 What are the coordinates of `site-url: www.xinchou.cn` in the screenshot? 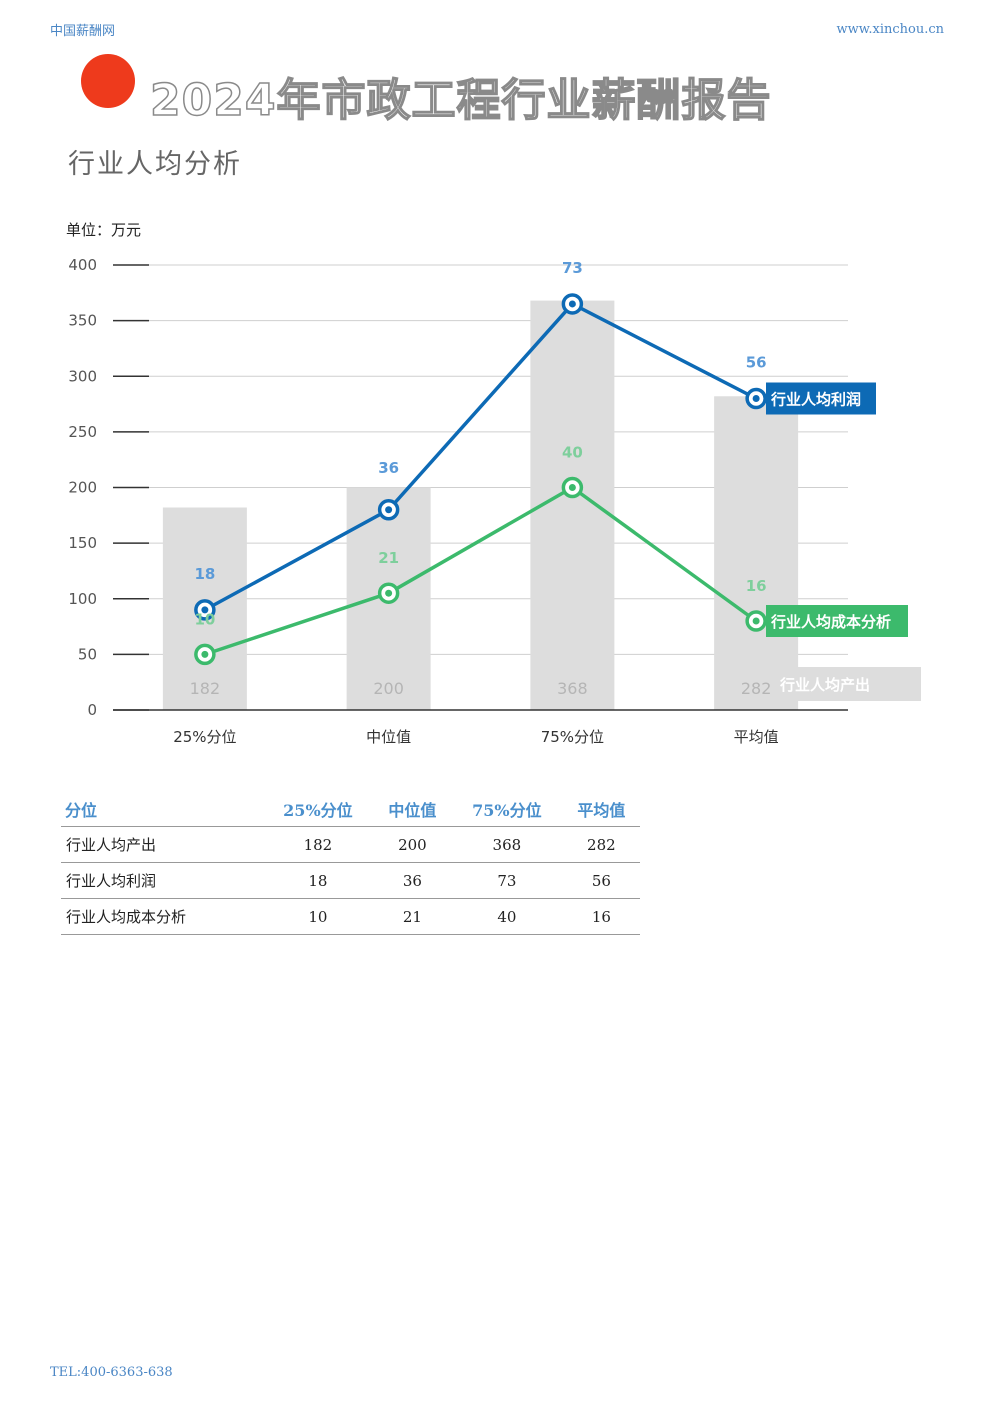 It's located at (890, 29).